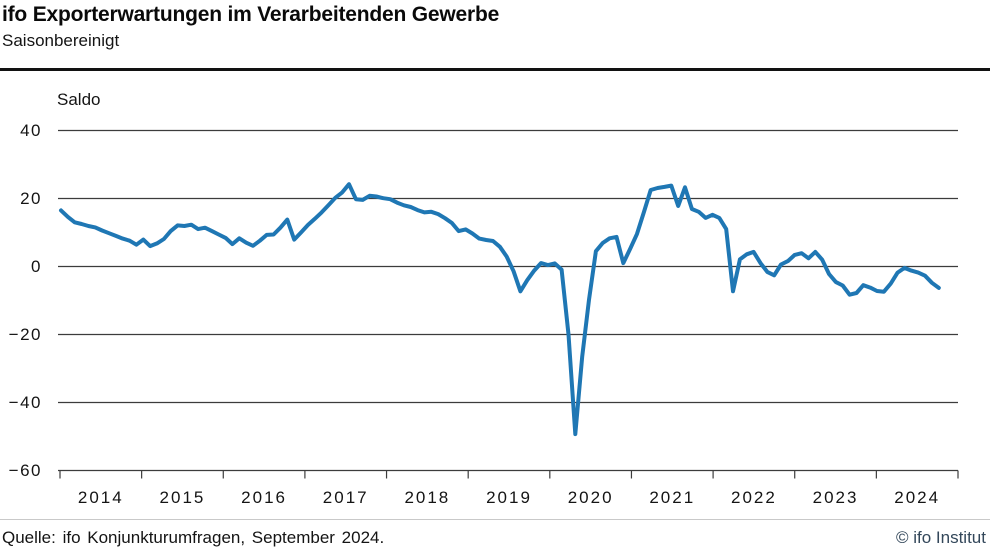 The width and height of the screenshot is (990, 557). What do you see at coordinates (36, 266) in the screenshot?
I see `y-tick-label: 0` at bounding box center [36, 266].